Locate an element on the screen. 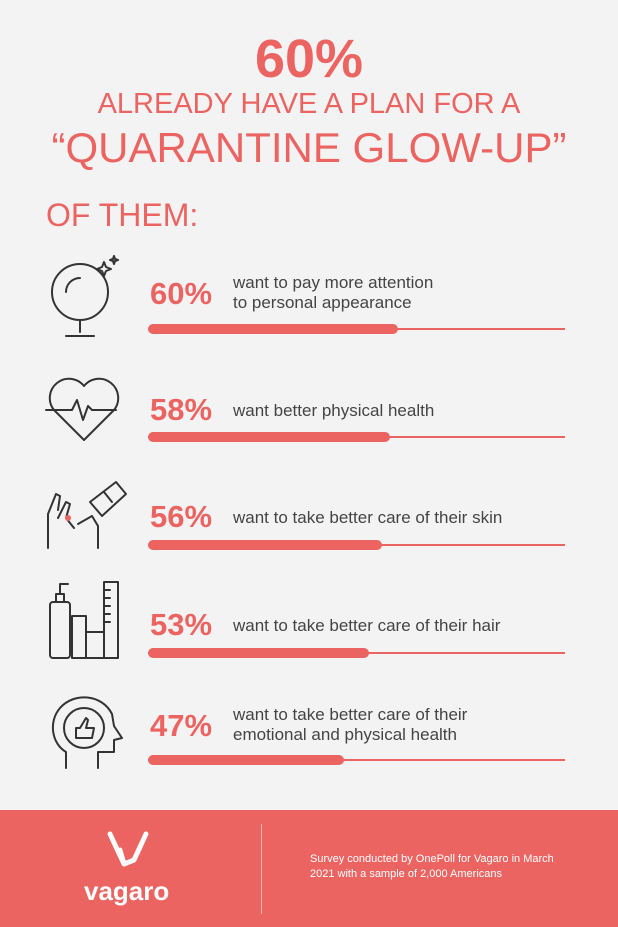 The width and height of the screenshot is (618, 927). logo-mark is located at coordinates (128, 849).